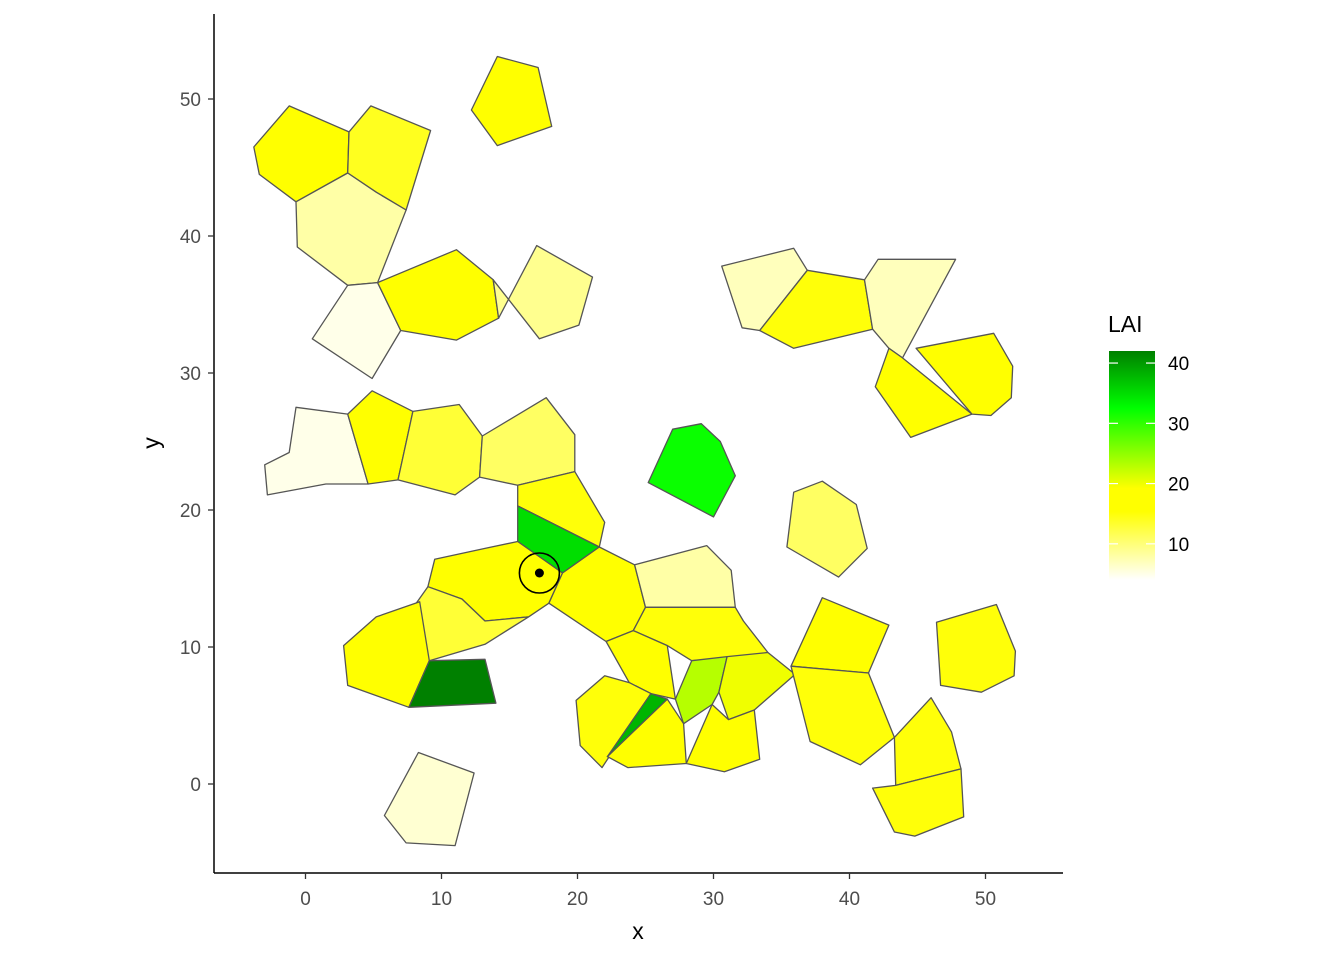 The image size is (1344, 965). What do you see at coordinates (197, 443) in the screenshot?
I see `y-axis-ticks: 0 10 20 30 40 50` at bounding box center [197, 443].